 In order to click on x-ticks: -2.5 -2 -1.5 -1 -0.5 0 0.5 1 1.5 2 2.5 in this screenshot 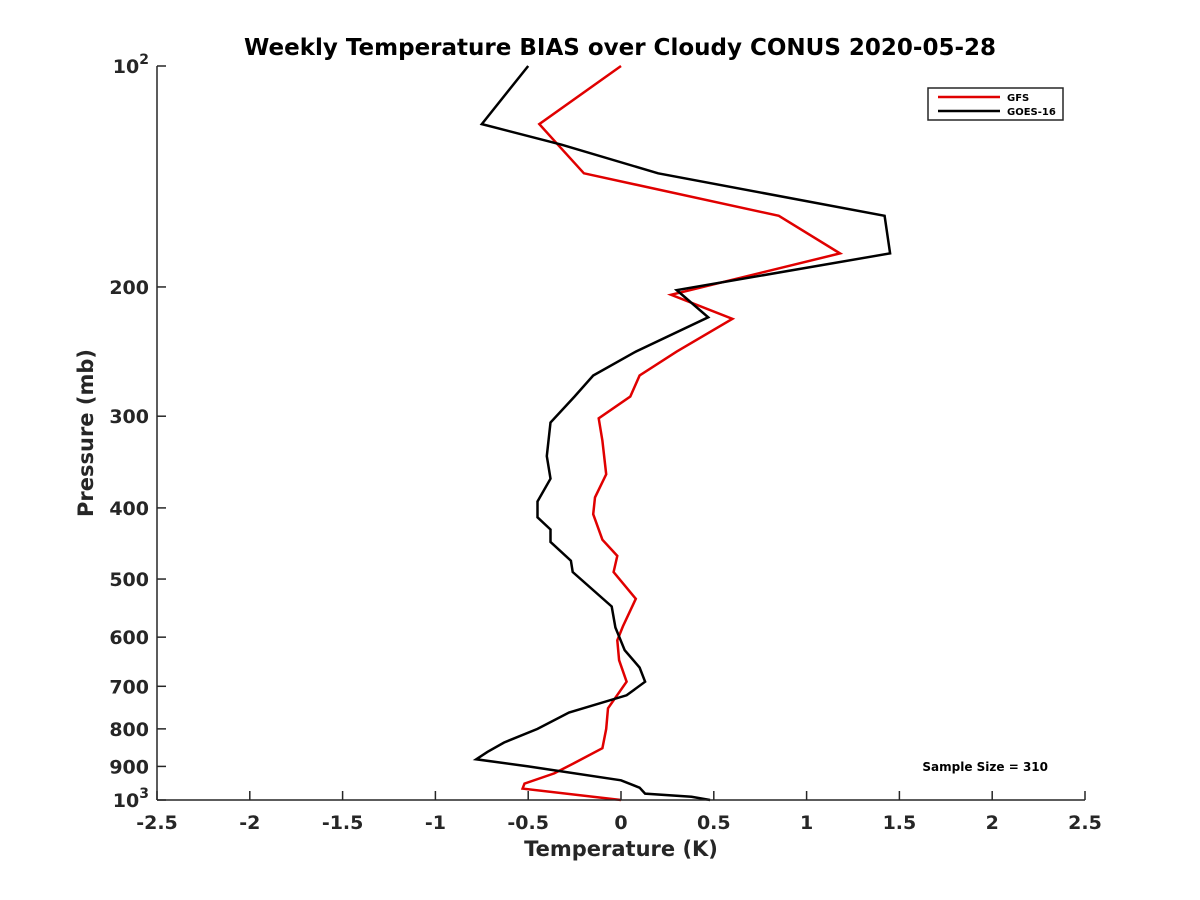, I will do `click(619, 812)`.